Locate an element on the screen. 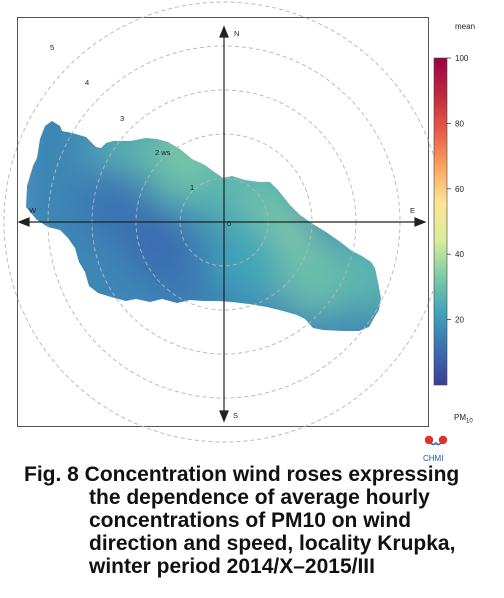  colorbar-unit-main: PM is located at coordinates (460, 417).